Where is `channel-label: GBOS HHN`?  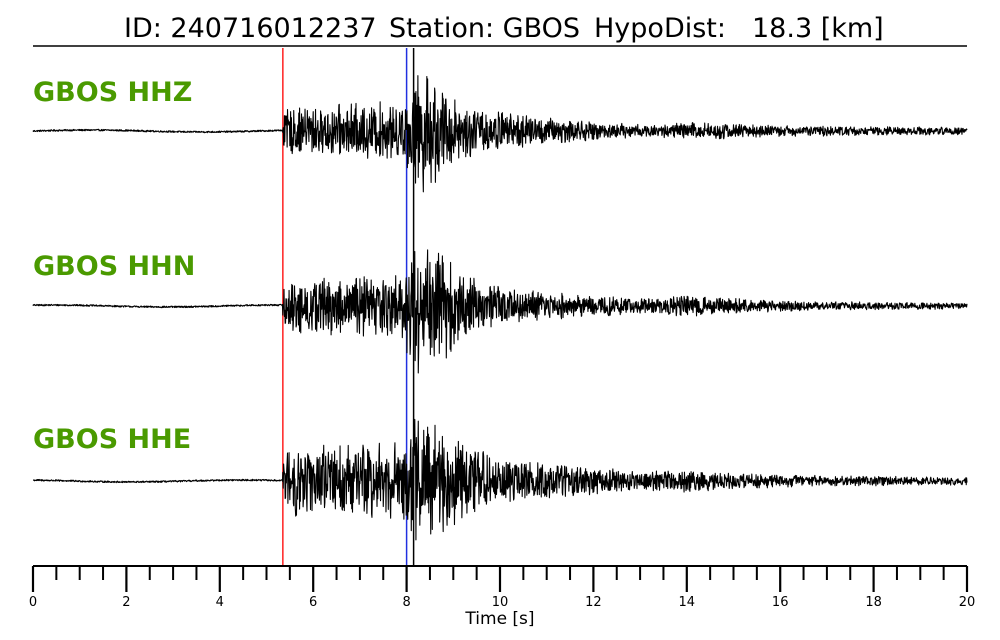
channel-label: GBOS HHN is located at coordinates (114, 266).